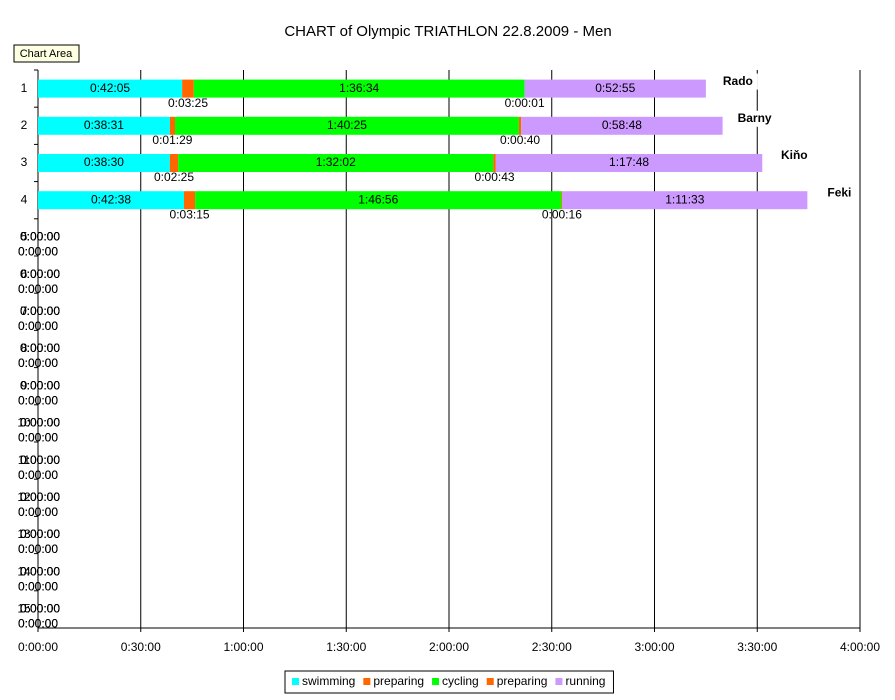 The height and width of the screenshot is (700, 895). What do you see at coordinates (449, 682) in the screenshot?
I see `legend` at bounding box center [449, 682].